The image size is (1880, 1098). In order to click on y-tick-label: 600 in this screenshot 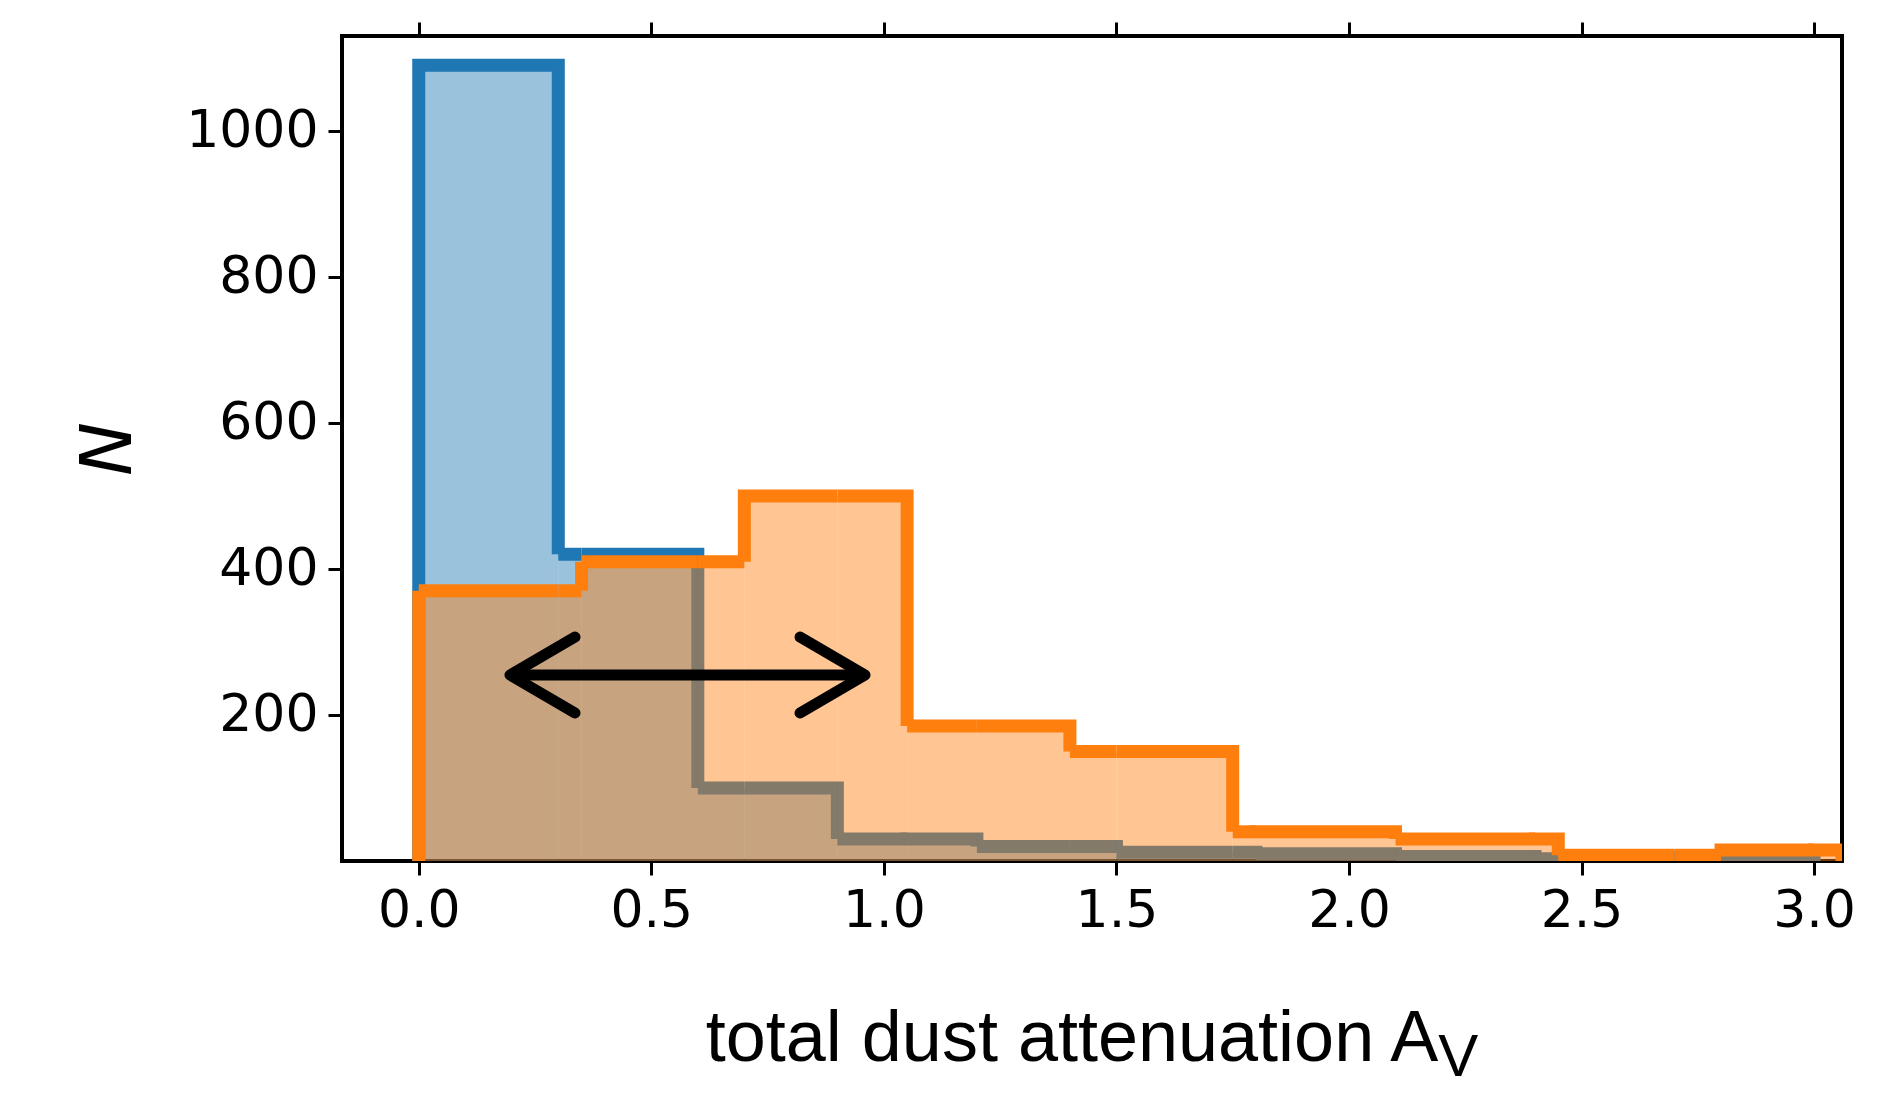, I will do `click(269, 421)`.